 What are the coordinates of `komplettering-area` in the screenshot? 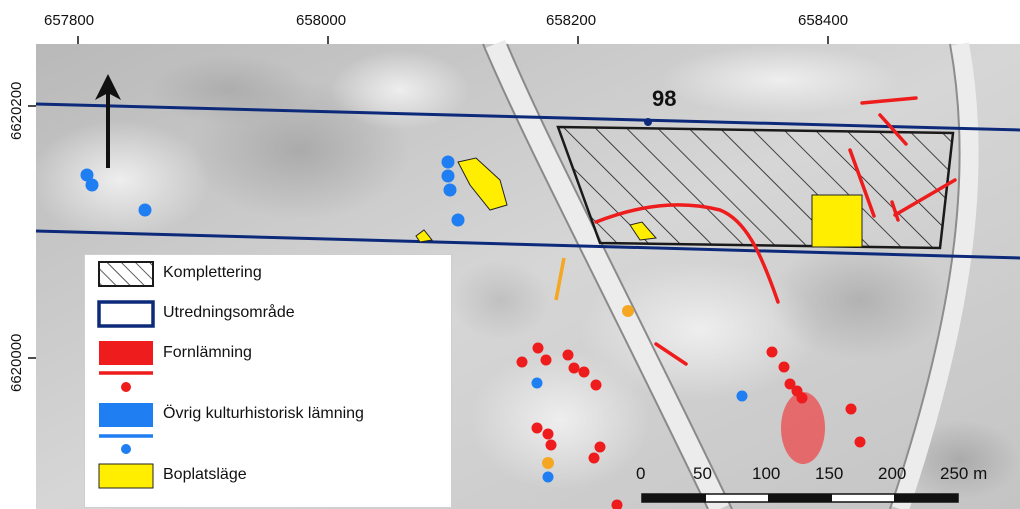 It's located at (755, 187).